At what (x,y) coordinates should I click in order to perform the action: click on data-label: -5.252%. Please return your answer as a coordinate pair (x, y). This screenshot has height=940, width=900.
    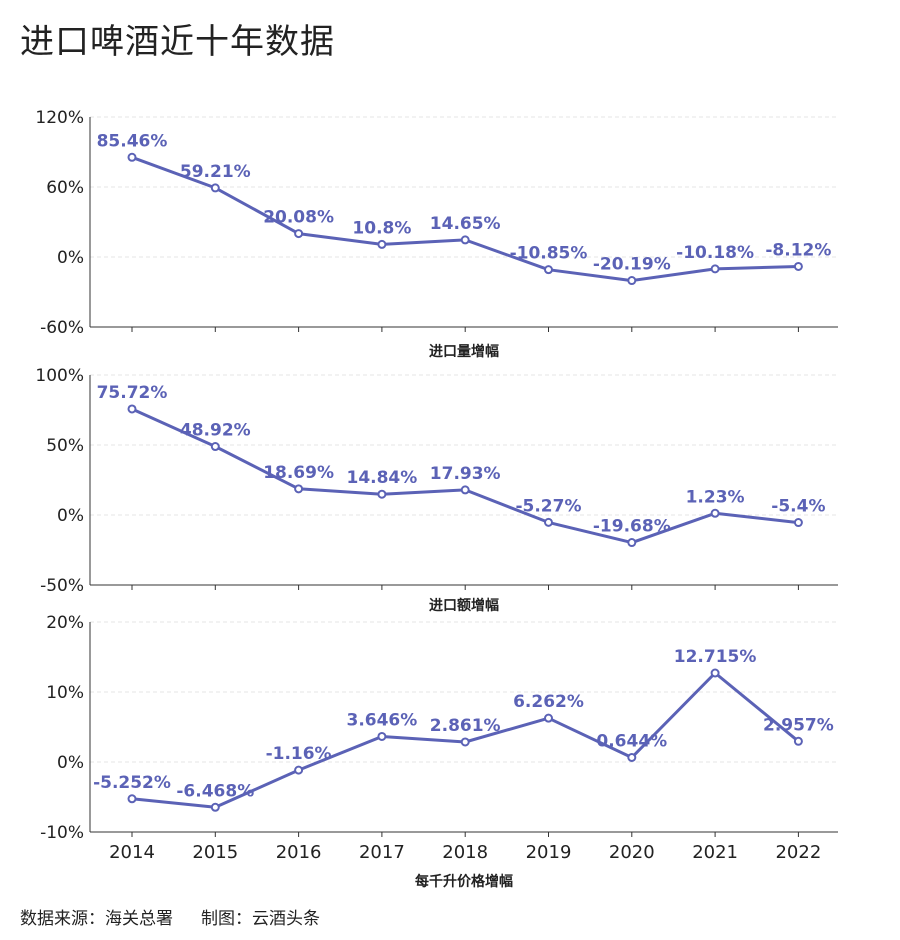
    Looking at the image, I should click on (132, 783).